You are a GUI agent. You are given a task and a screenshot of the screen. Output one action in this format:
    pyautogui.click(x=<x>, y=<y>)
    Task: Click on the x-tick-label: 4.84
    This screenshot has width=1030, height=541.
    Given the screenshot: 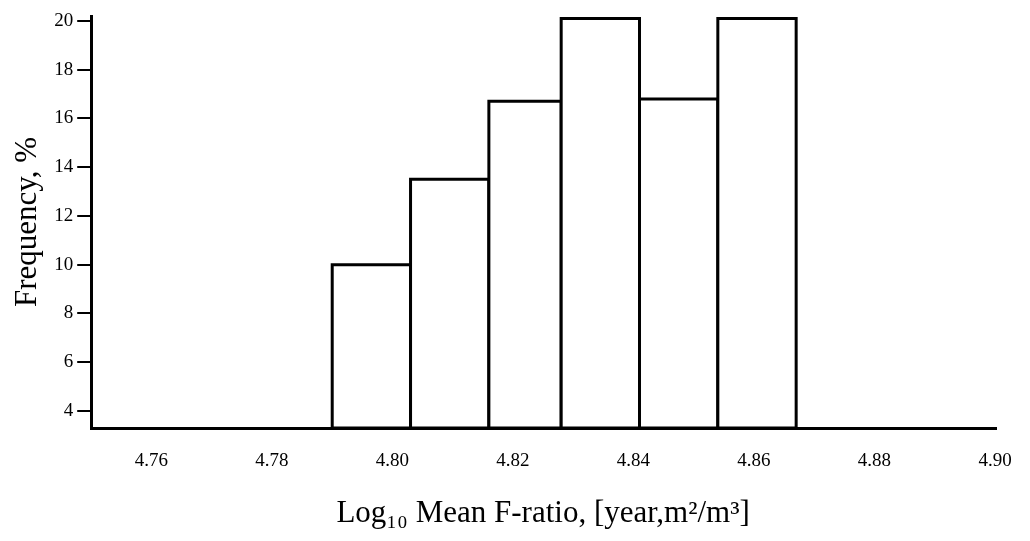 What is the action you would take?
    pyautogui.click(x=633, y=460)
    